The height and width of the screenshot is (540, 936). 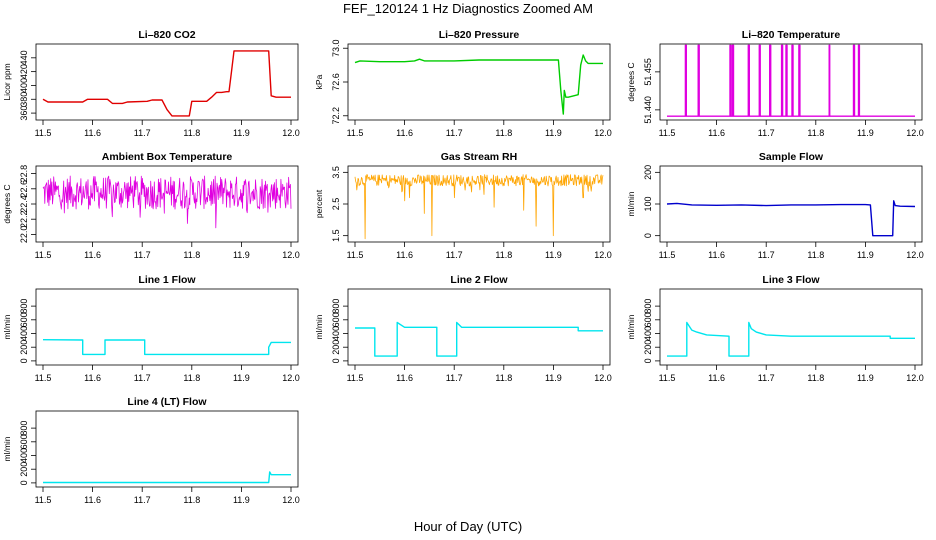 What do you see at coordinates (24, 174) in the screenshot?
I see `y-tick-label: 22.8` at bounding box center [24, 174].